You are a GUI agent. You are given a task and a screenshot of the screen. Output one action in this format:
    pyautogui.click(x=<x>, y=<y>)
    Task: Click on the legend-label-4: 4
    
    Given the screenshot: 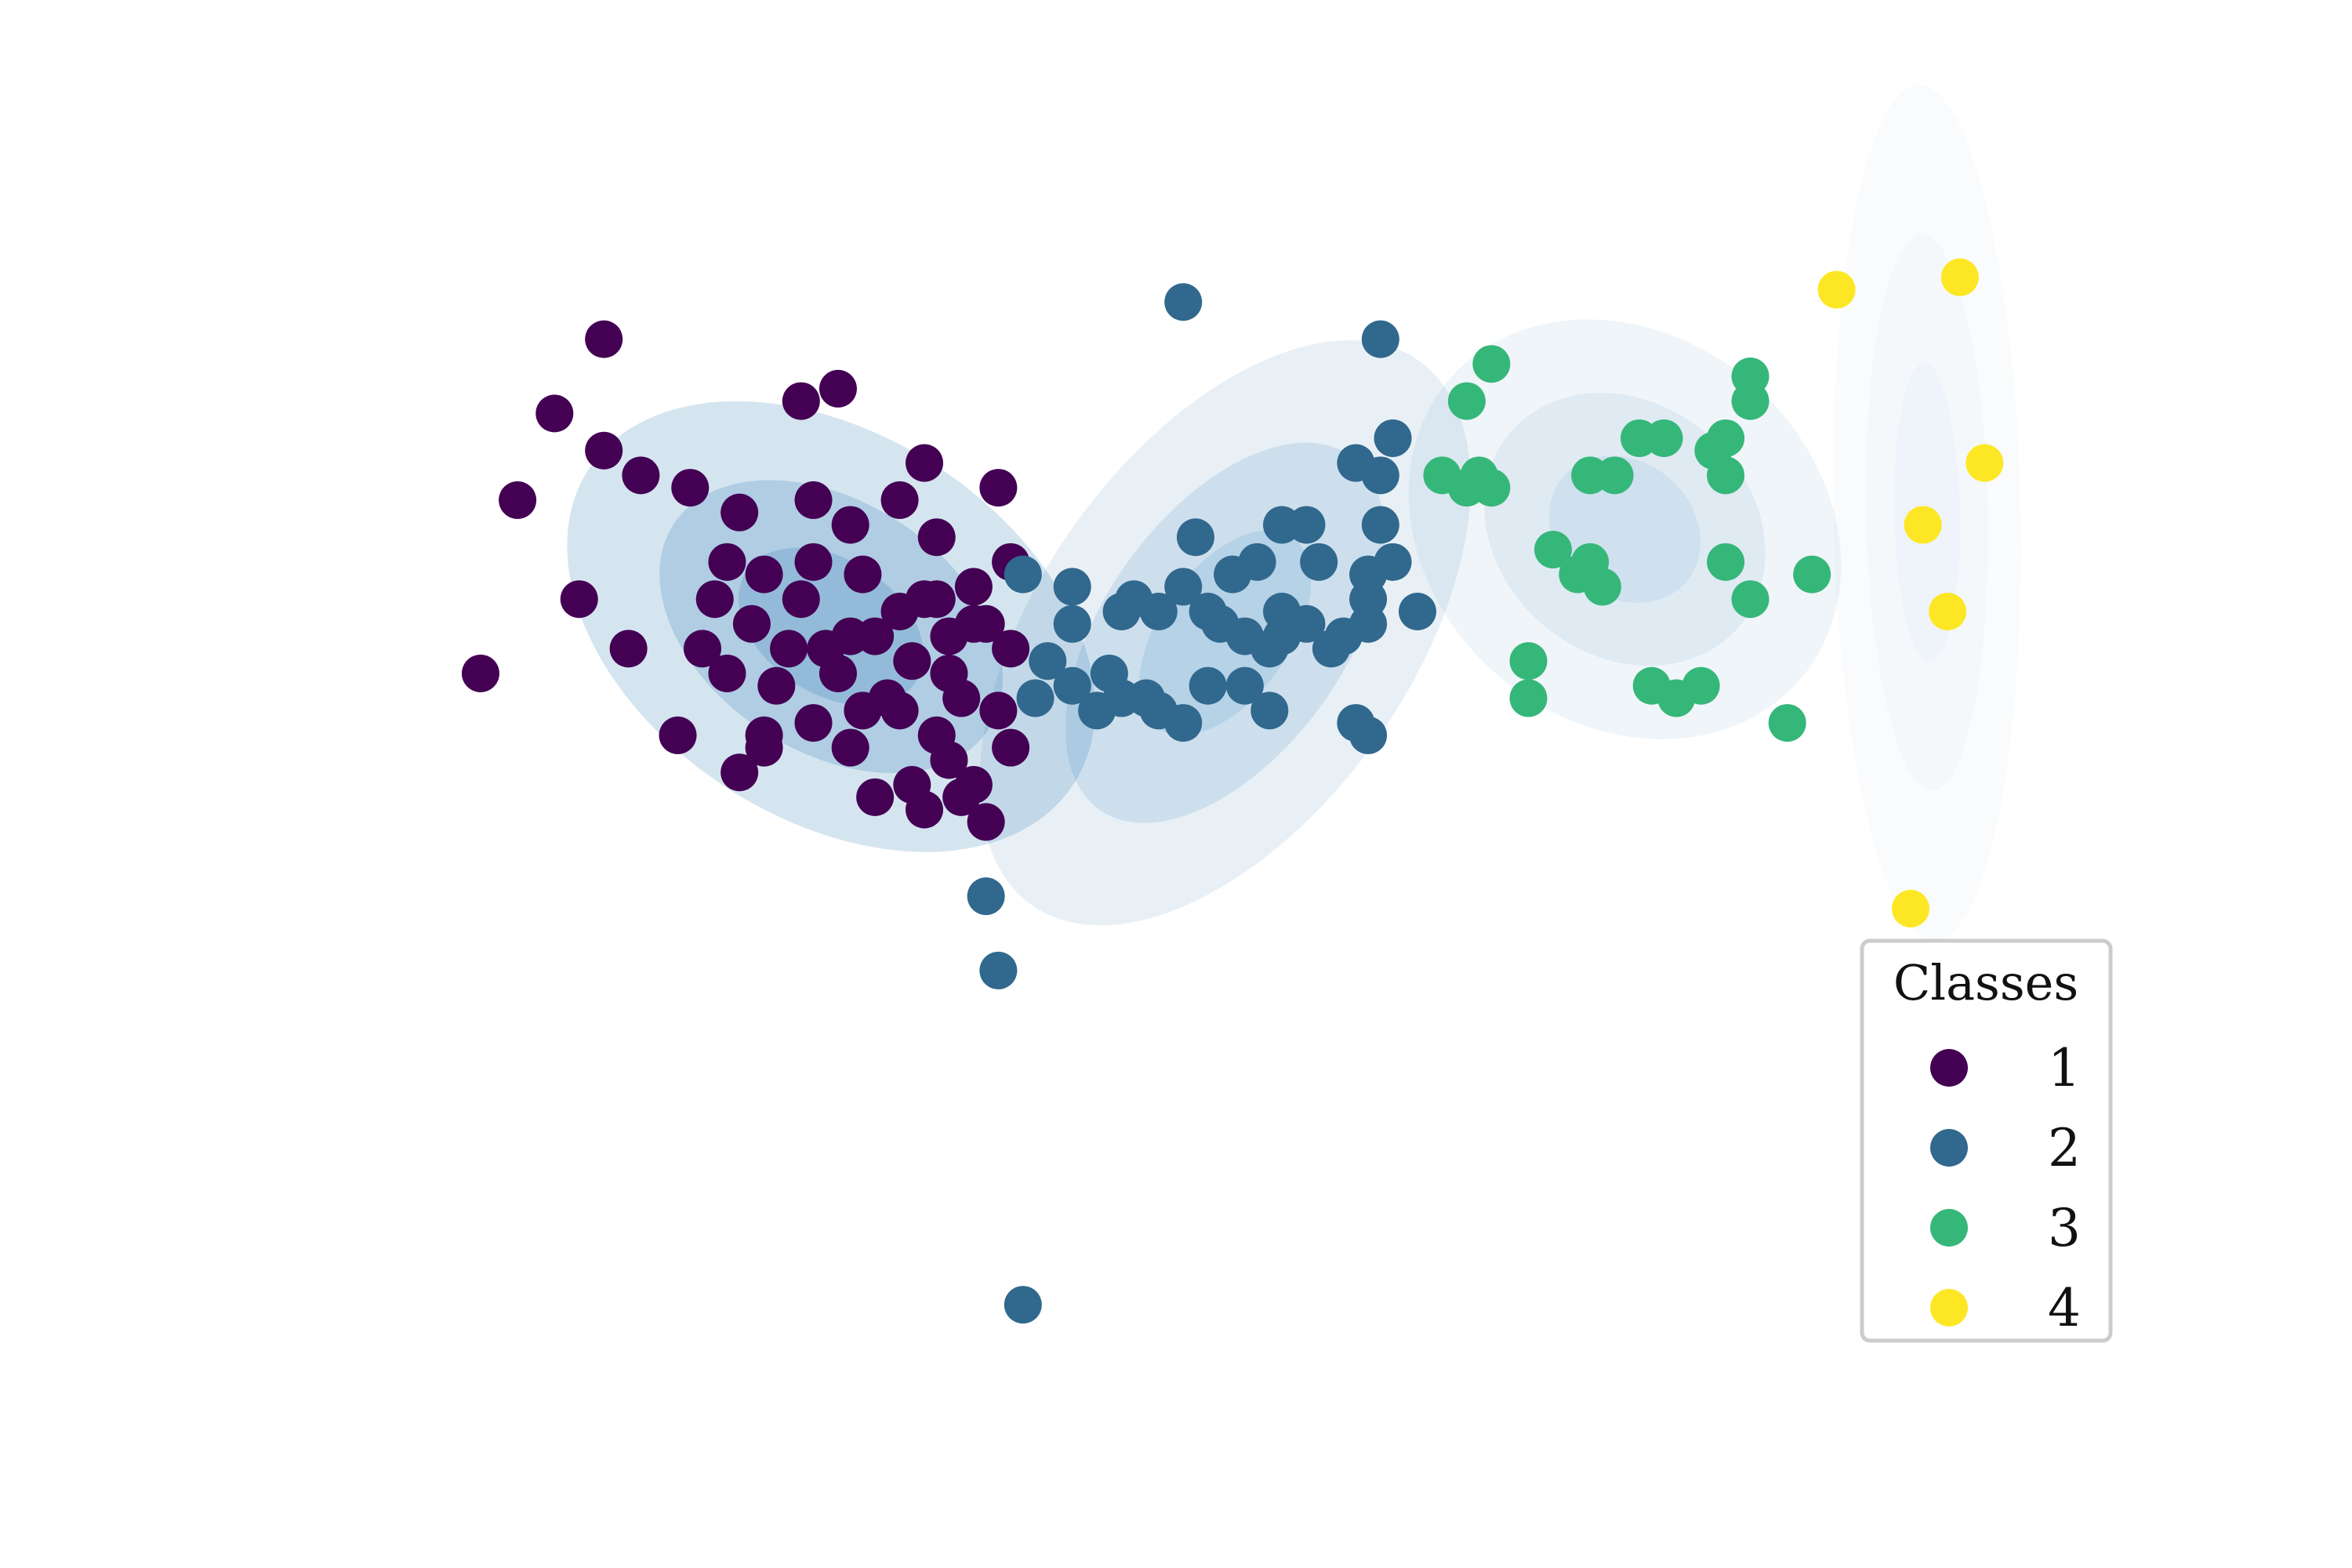 What is the action you would take?
    pyautogui.click(x=2064, y=1308)
    